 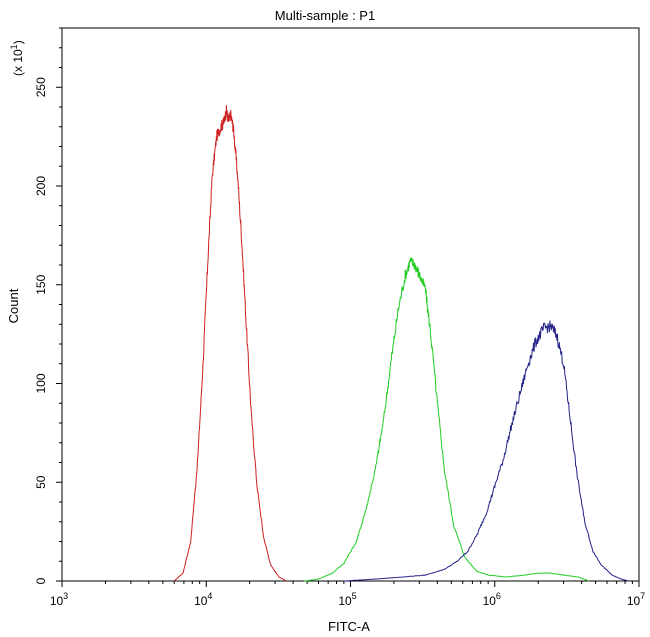 What do you see at coordinates (325, 15) in the screenshot?
I see `chart-title: Multi-sample : P1` at bounding box center [325, 15].